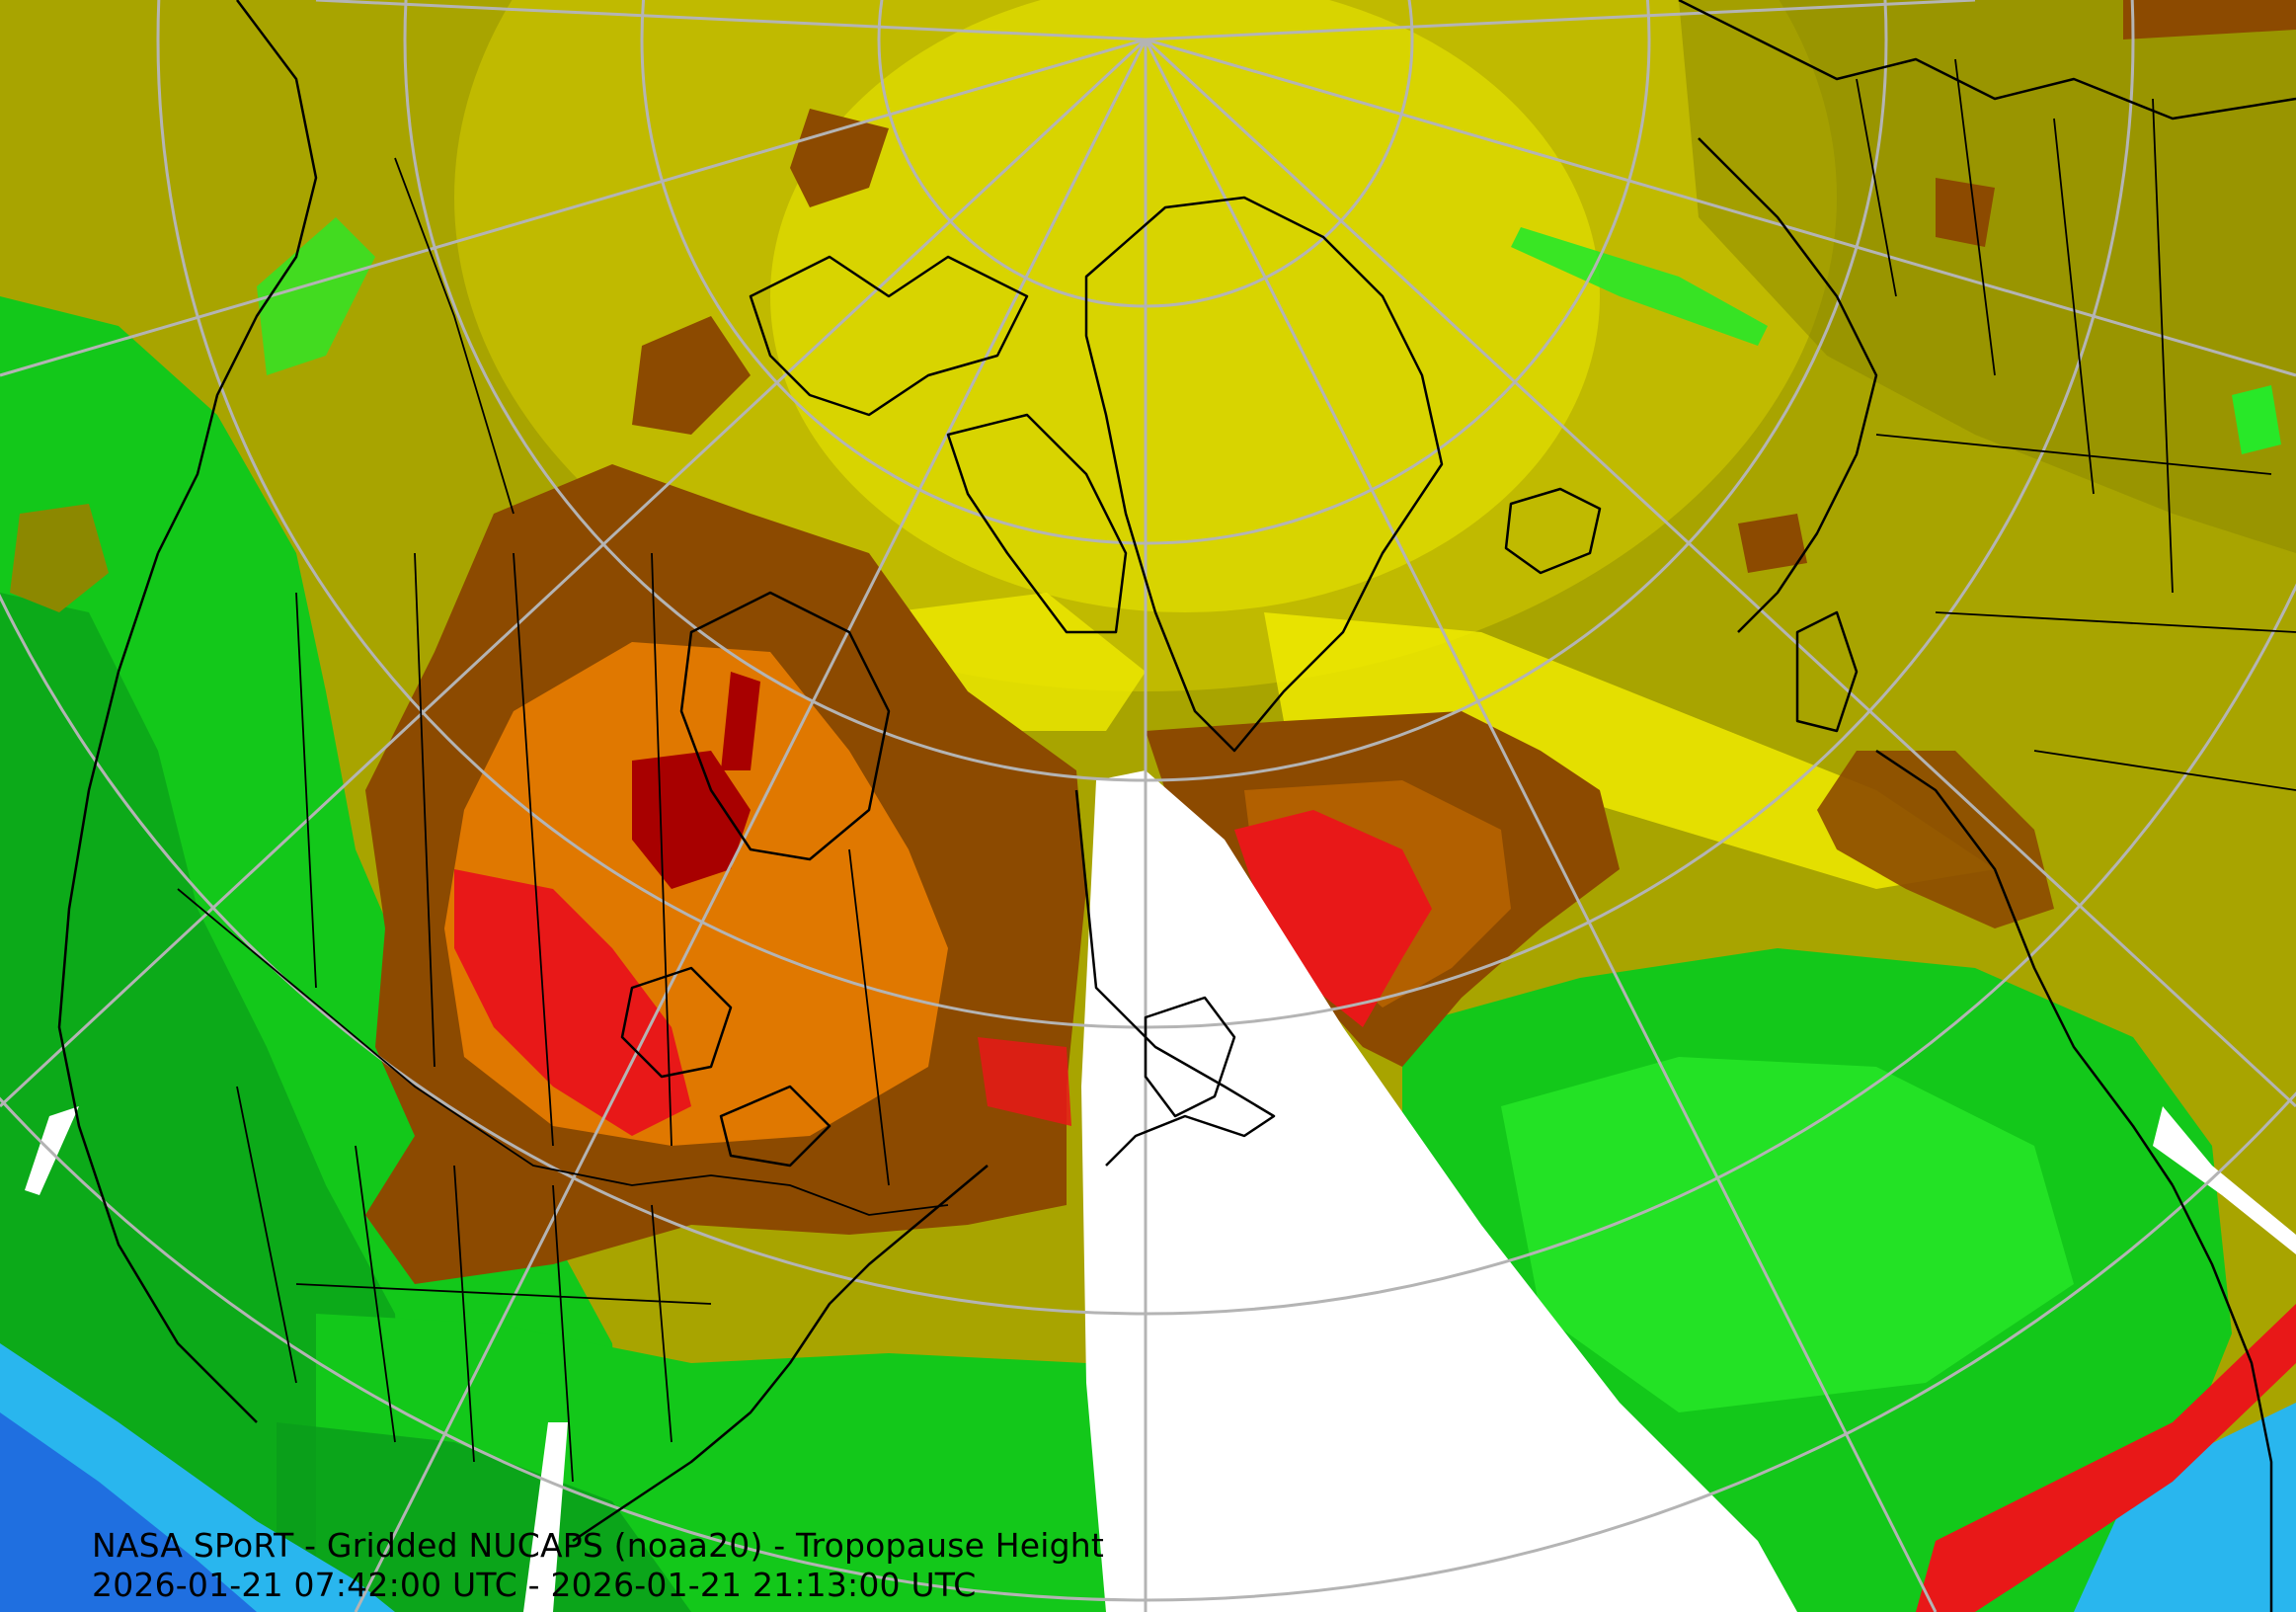  I want to click on africa-red-band, so click(2106, 1458).